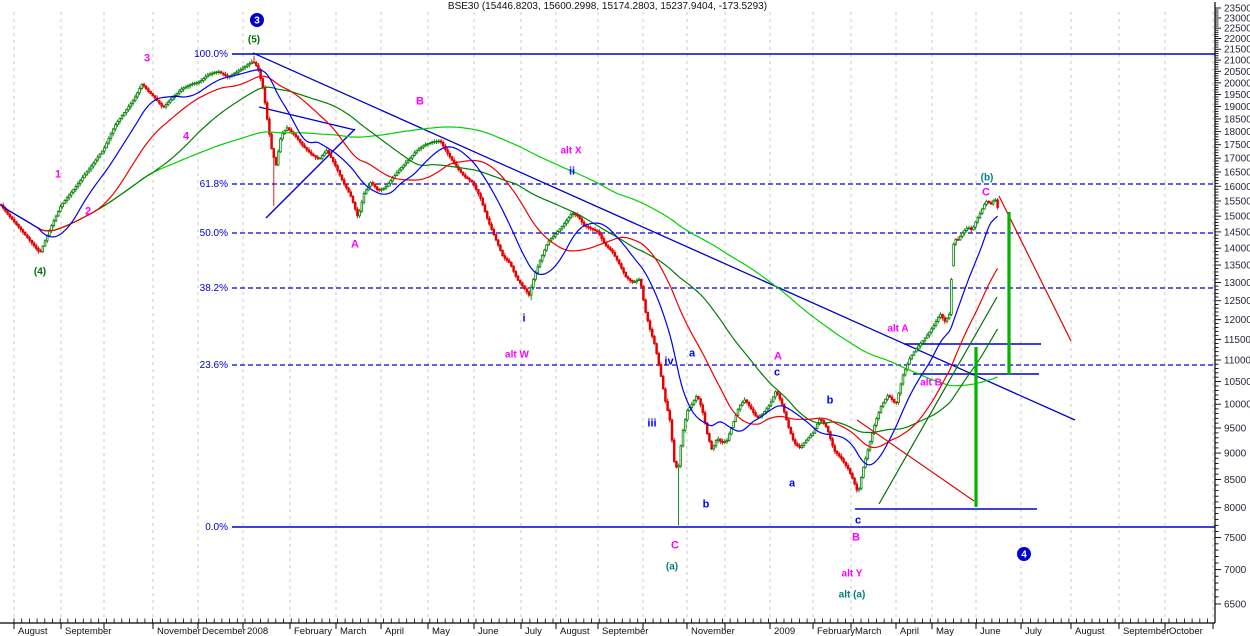 This screenshot has height=636, width=1250. Describe the element at coordinates (897, 329) in the screenshot. I see `wave-label: alt A` at that location.